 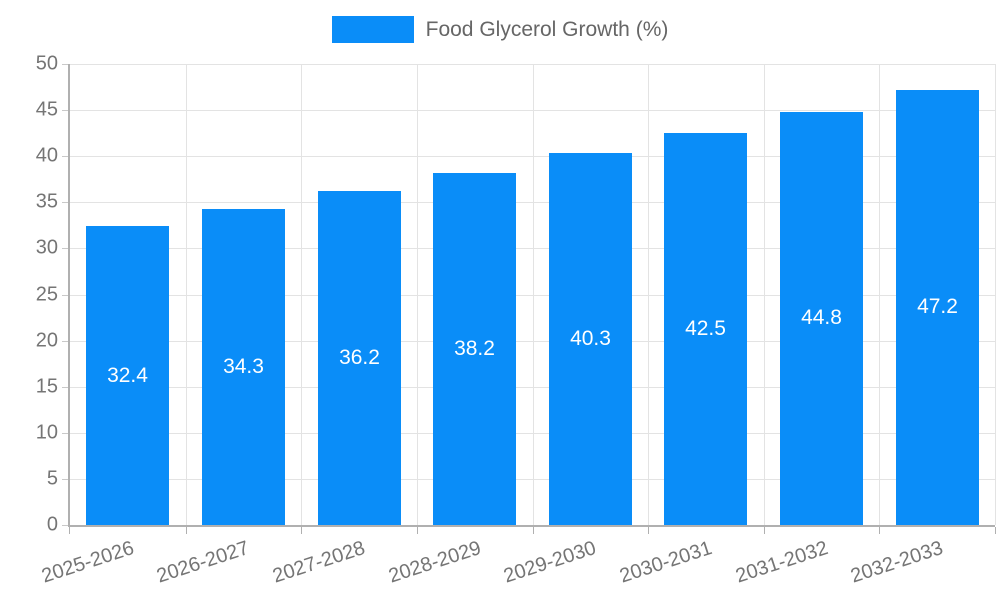 What do you see at coordinates (372, 29) in the screenshot?
I see `legend-swatch-icon` at bounding box center [372, 29].